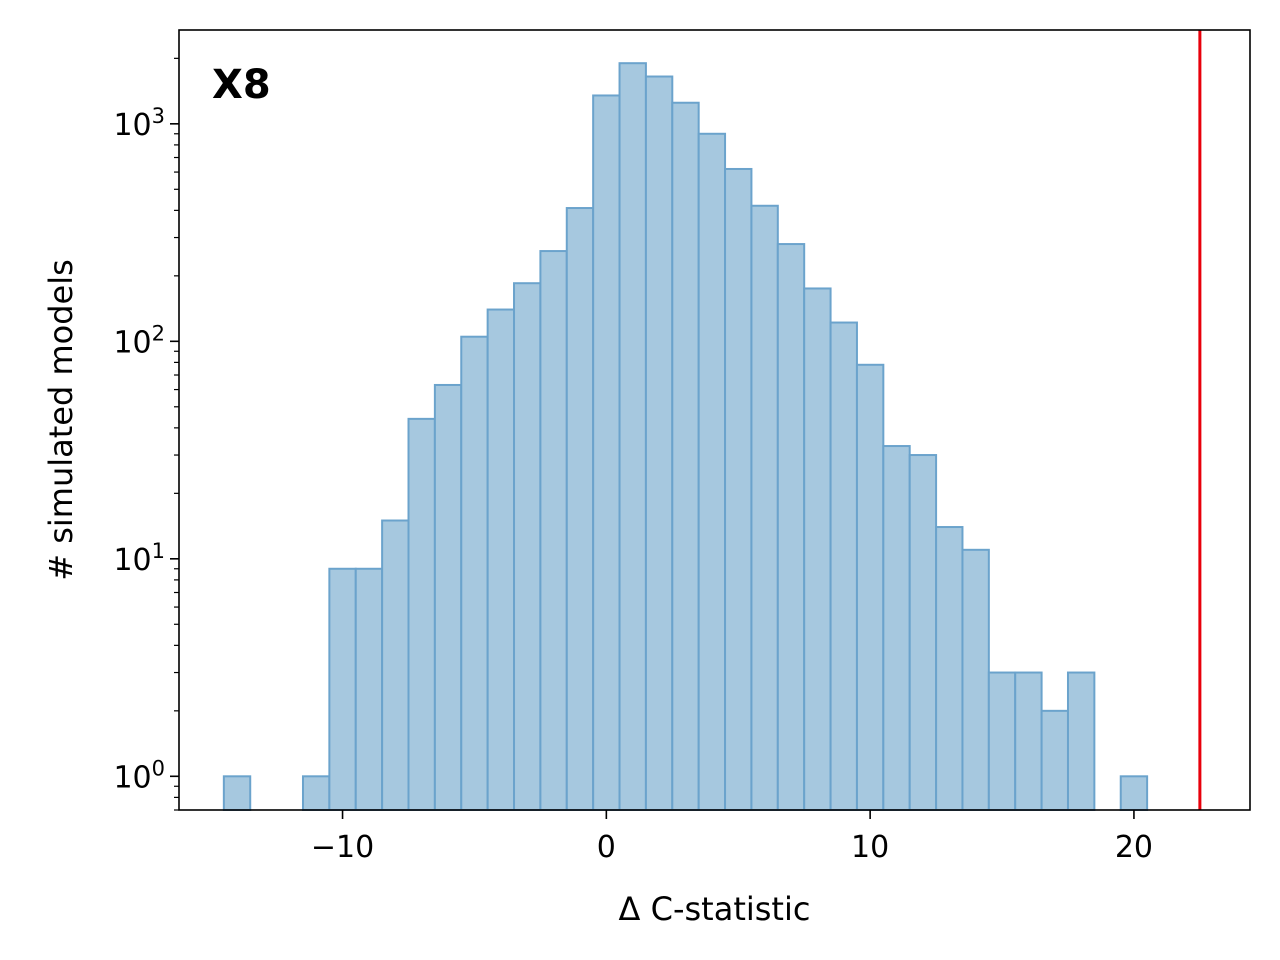 This screenshot has width=1280, height=960. Describe the element at coordinates (139, 123) in the screenshot. I see `y-tick-label: 10³` at that location.